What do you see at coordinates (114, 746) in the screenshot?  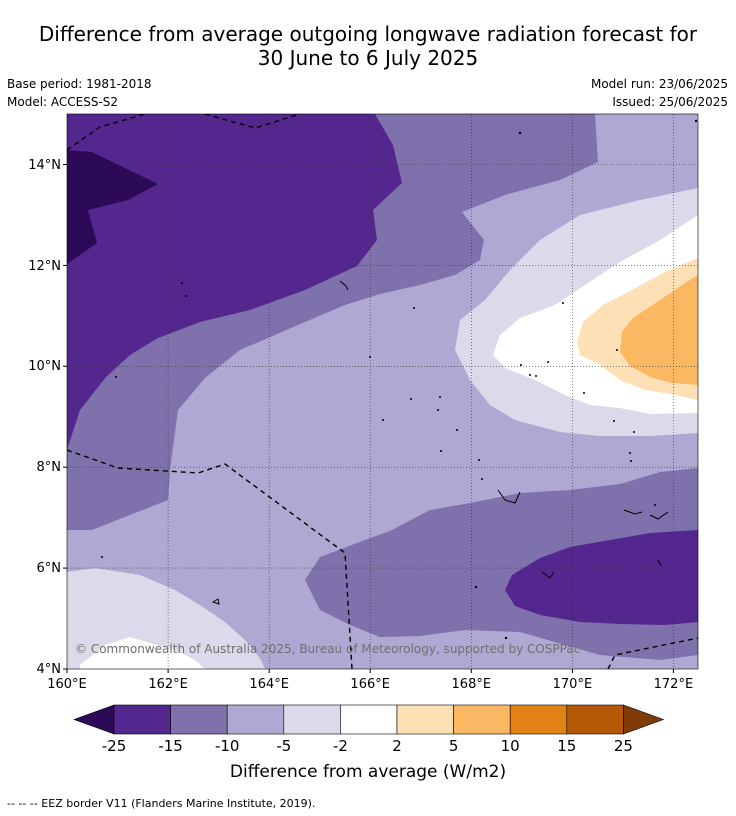 I see `colorbar-tick-label: -25` at bounding box center [114, 746].